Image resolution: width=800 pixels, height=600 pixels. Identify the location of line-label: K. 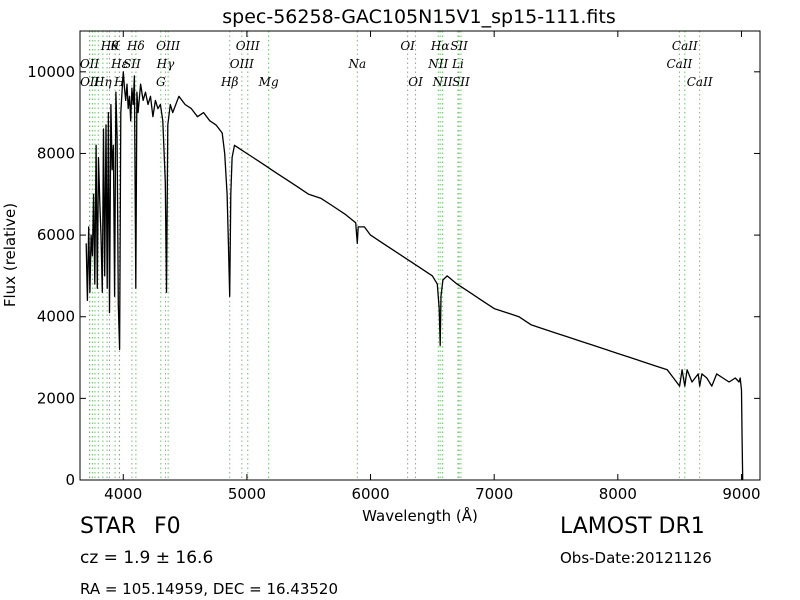
(115, 46).